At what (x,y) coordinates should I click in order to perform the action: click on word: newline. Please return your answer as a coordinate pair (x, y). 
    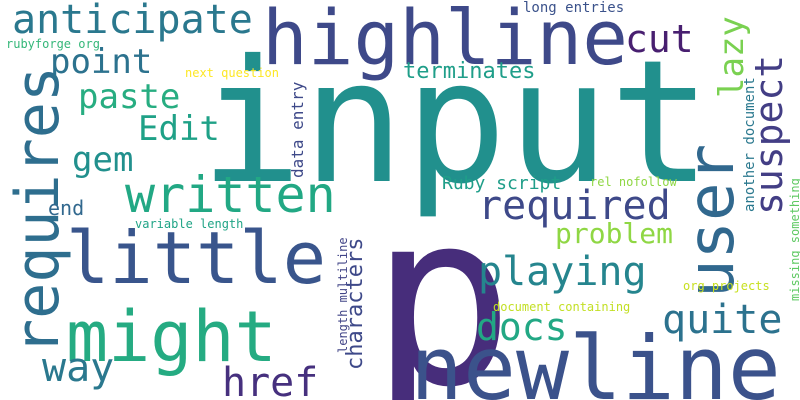
    Looking at the image, I should click on (595, 358).